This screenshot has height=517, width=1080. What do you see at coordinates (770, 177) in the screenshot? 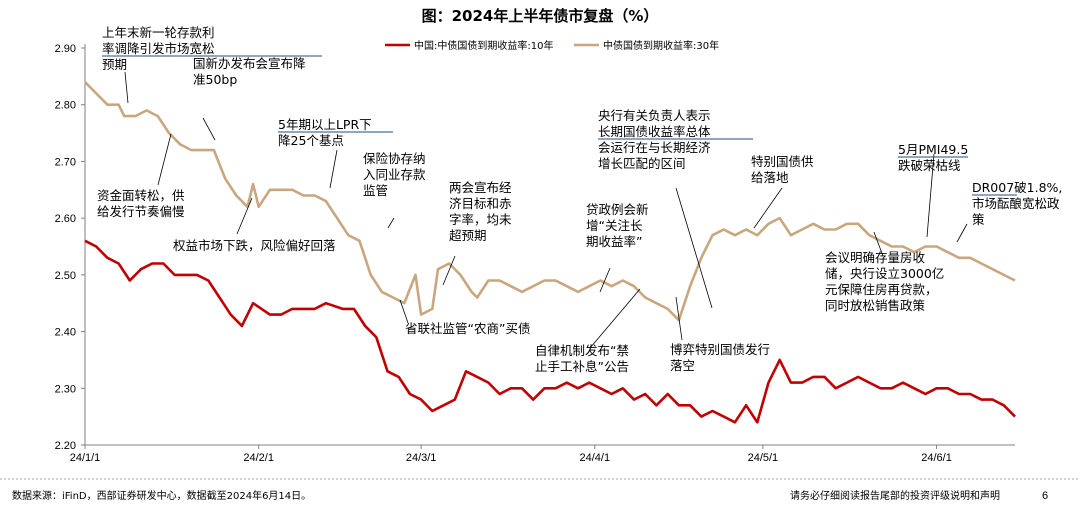
I see `annotation-line: 给落地` at bounding box center [770, 177].